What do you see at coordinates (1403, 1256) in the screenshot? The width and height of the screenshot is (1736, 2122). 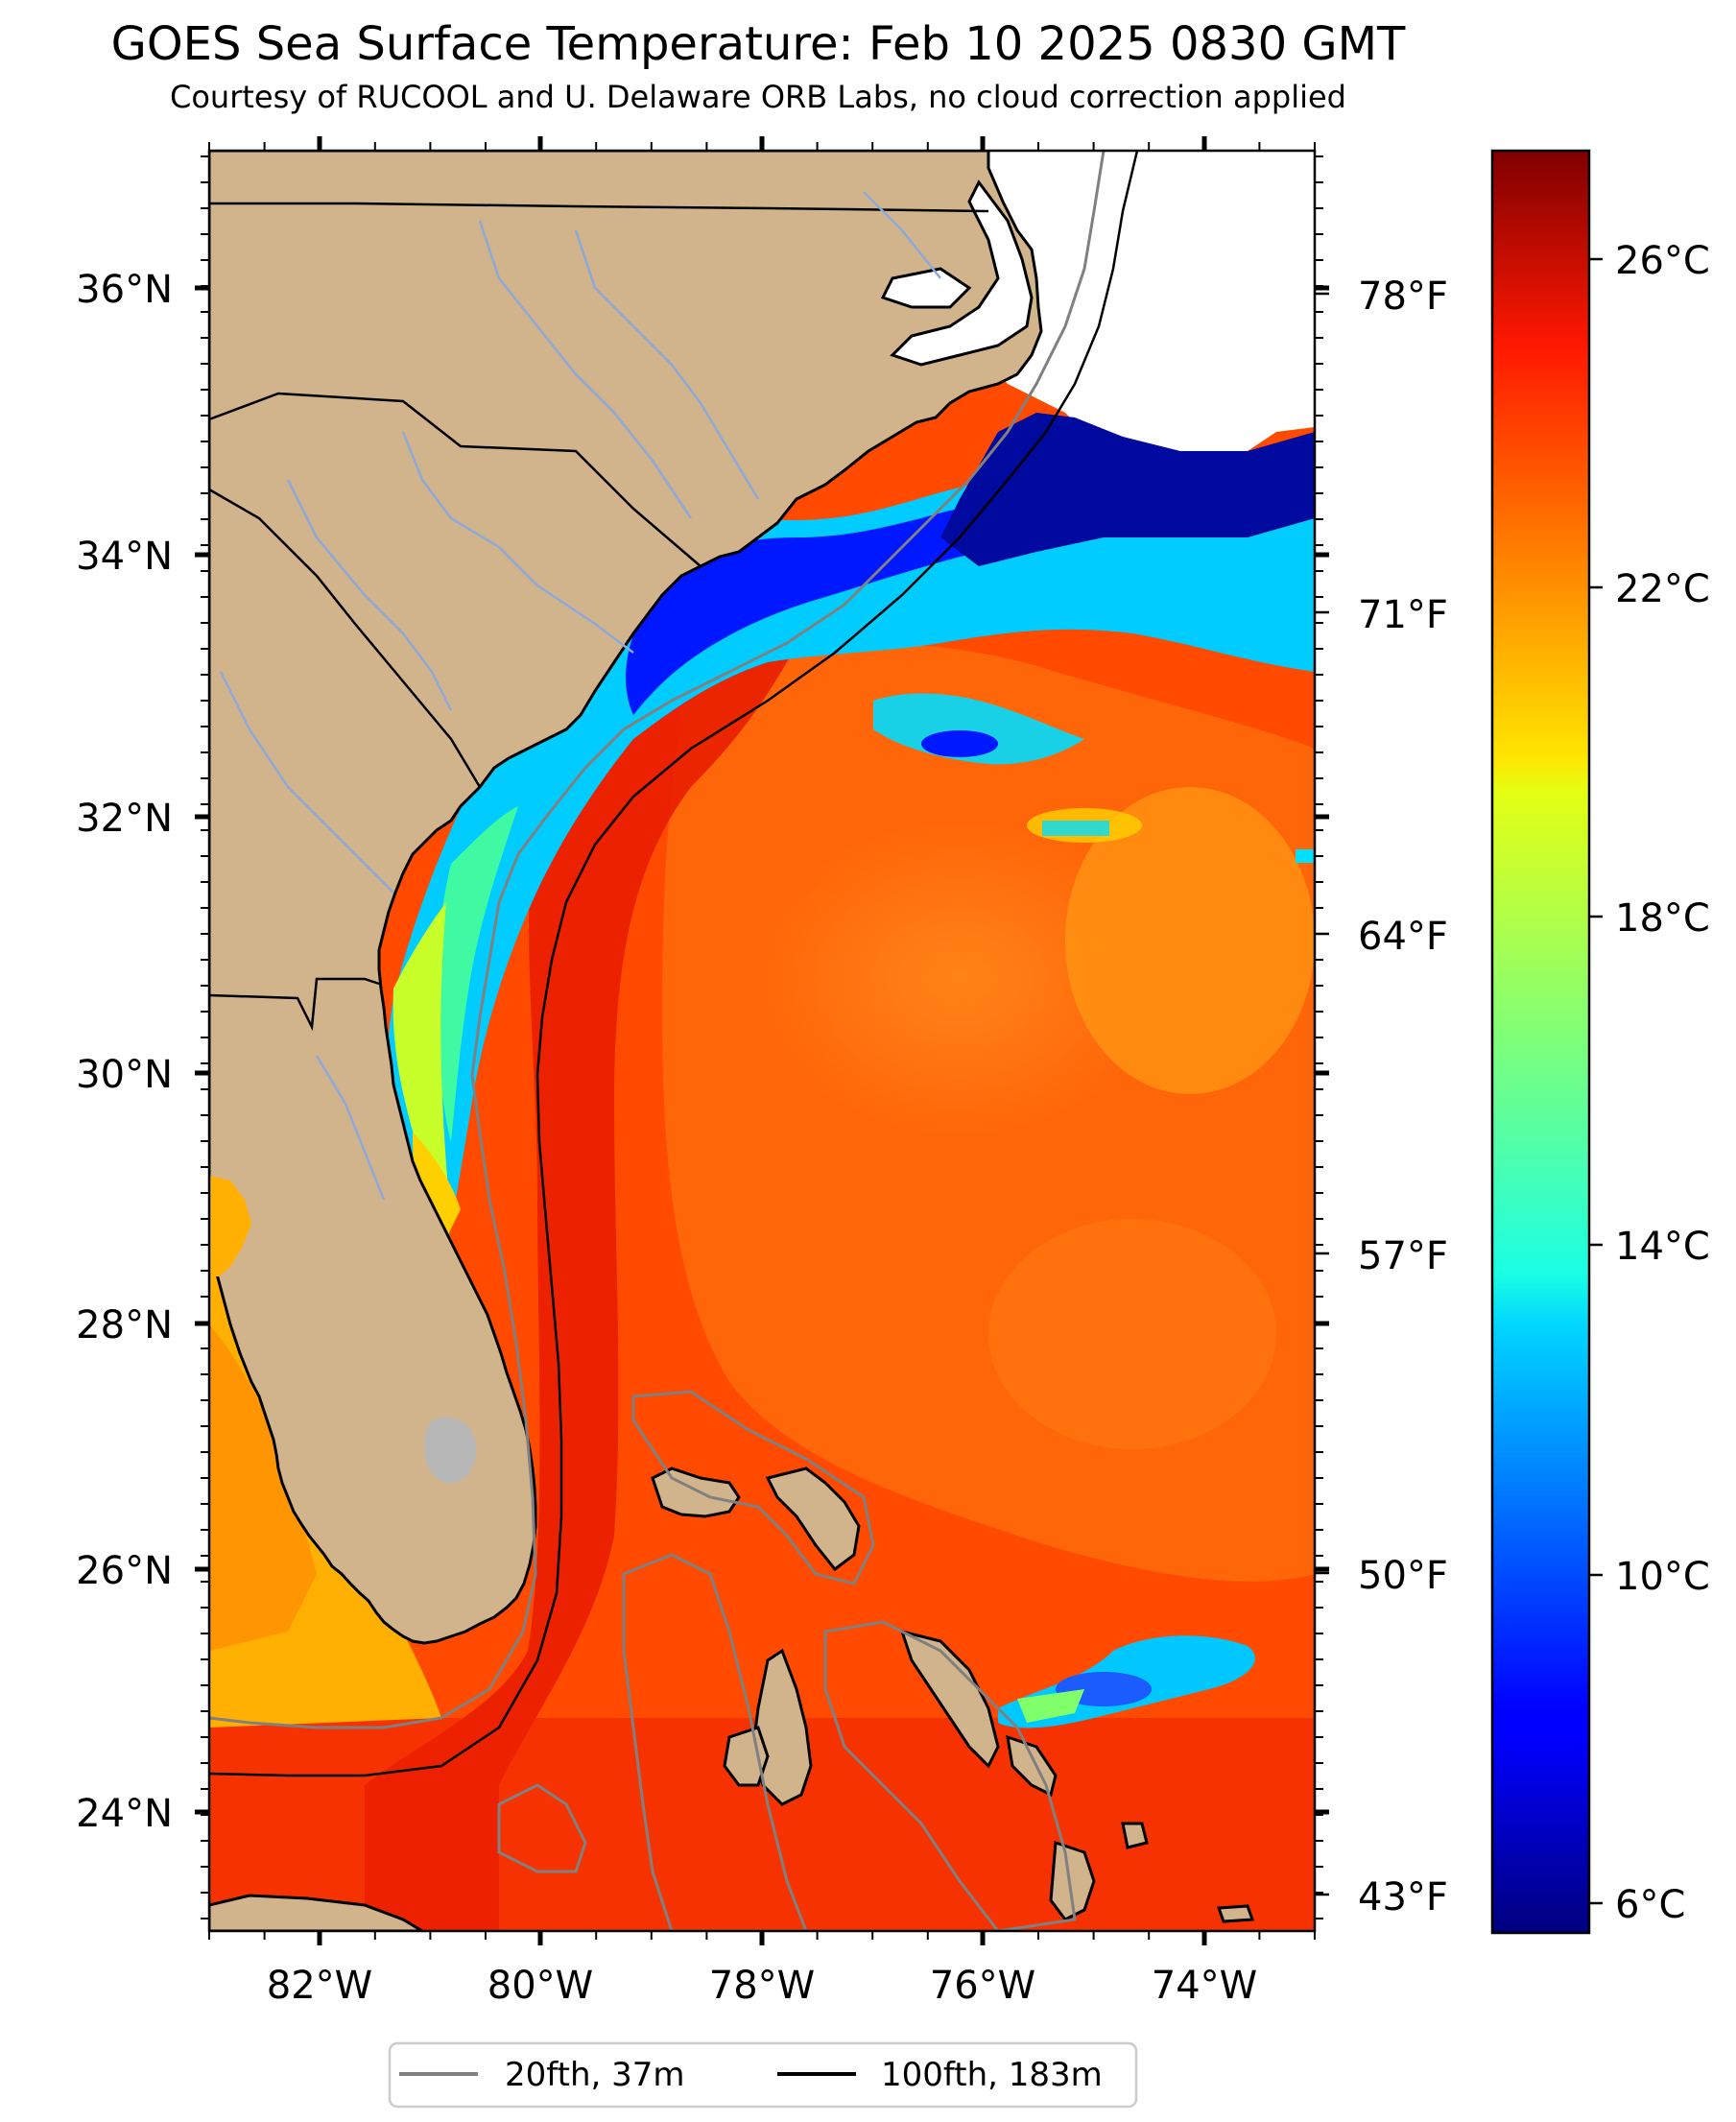 I see `f-label-57: 57°F` at bounding box center [1403, 1256].